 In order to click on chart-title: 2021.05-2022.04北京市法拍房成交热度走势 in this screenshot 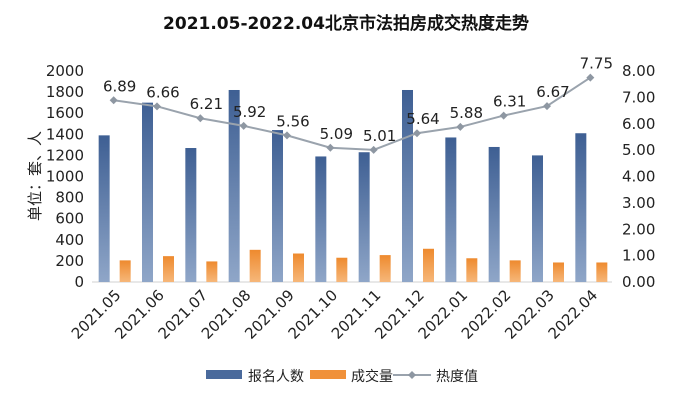, I will do `click(346, 23)`.